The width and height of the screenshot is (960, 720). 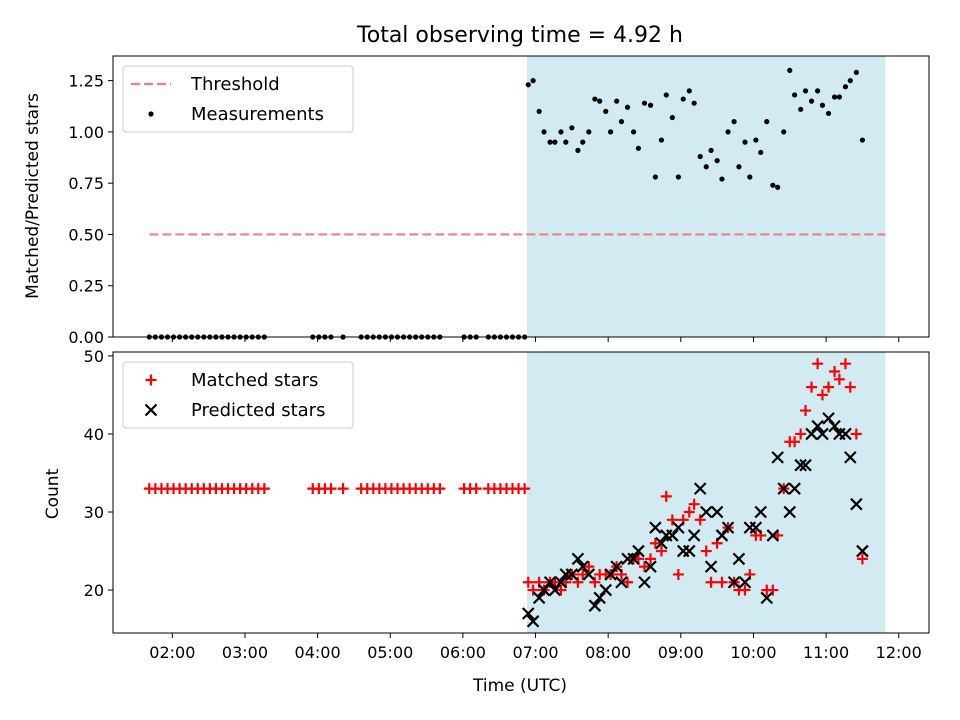 What do you see at coordinates (33, 196) in the screenshot?
I see `top-y-axis-label: Matched/Predicted stars` at bounding box center [33, 196].